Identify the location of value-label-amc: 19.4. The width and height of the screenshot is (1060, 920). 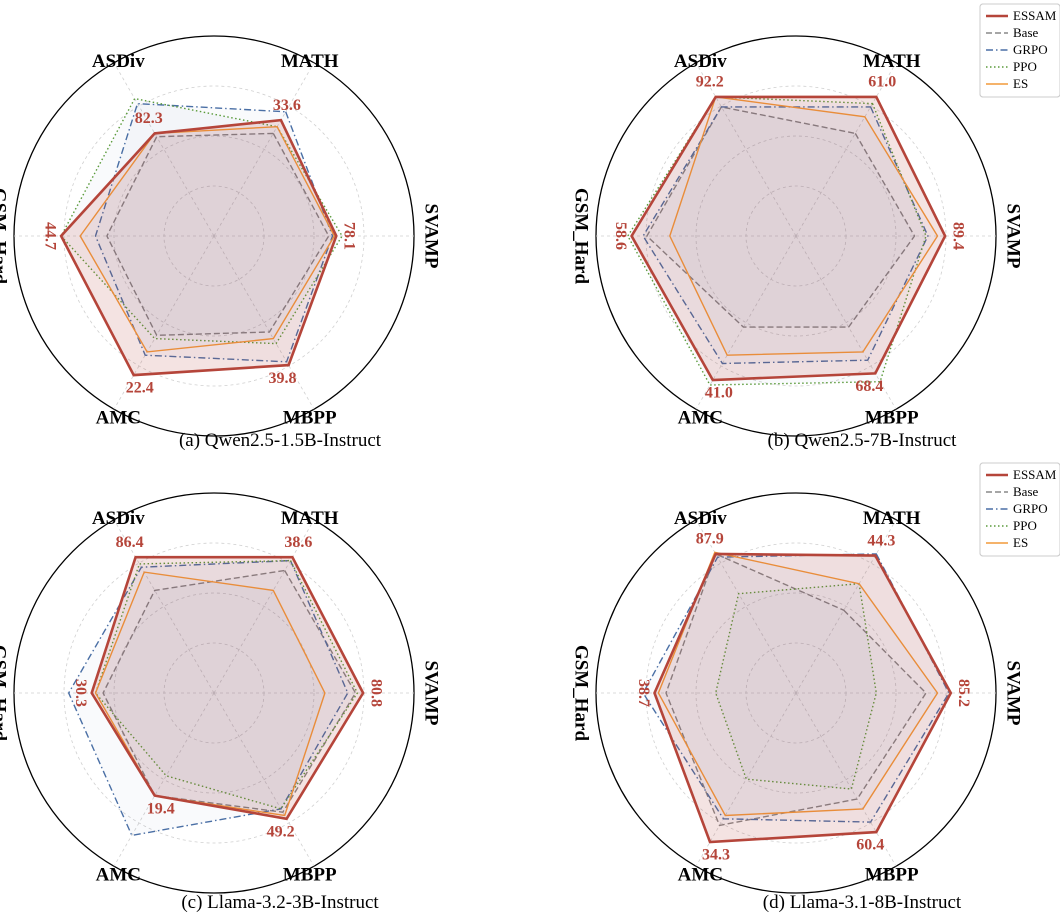
(161, 808).